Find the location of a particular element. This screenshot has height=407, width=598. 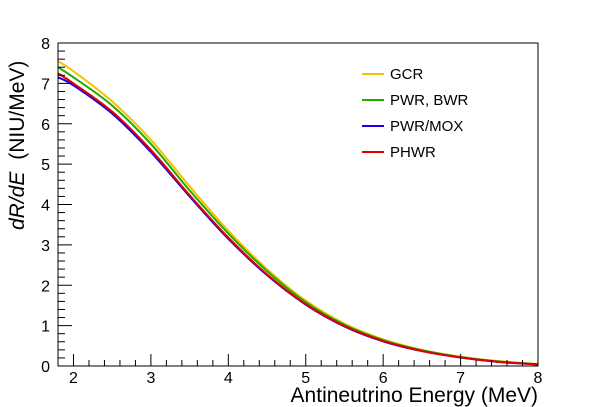

y-tick-label-4: 4 is located at coordinates (45, 206).